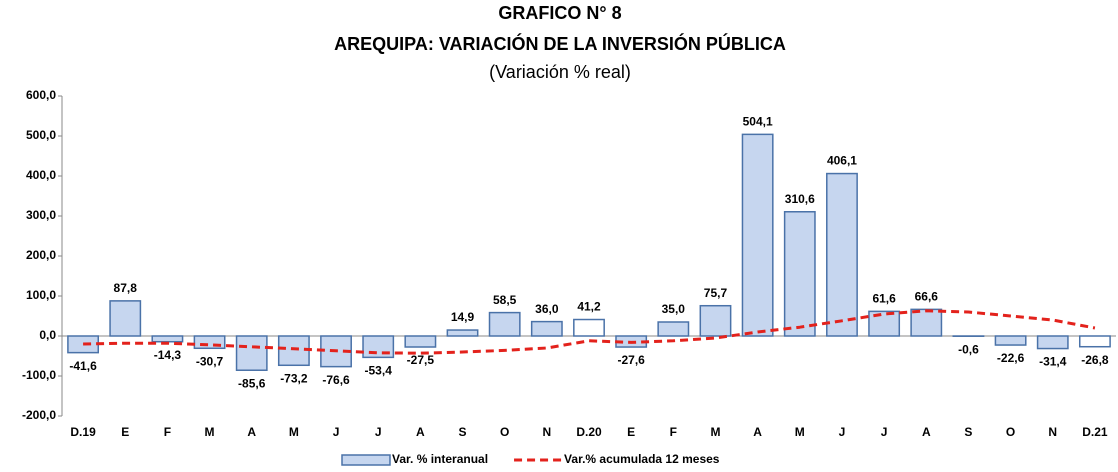 This screenshot has height=472, width=1118. I want to click on legend-label: Var. % interanual, so click(440, 459).